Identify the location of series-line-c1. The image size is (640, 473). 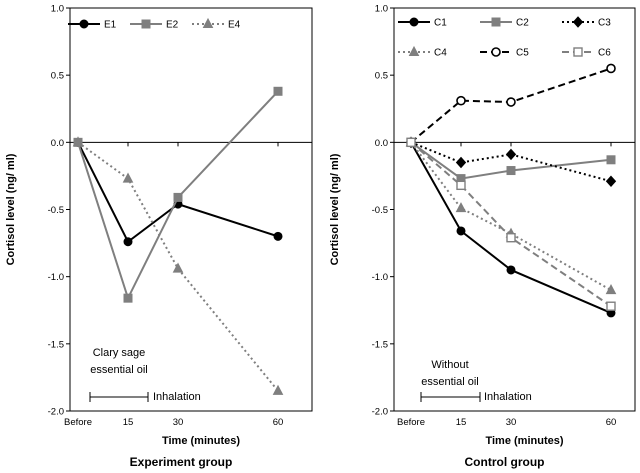
(511, 227).